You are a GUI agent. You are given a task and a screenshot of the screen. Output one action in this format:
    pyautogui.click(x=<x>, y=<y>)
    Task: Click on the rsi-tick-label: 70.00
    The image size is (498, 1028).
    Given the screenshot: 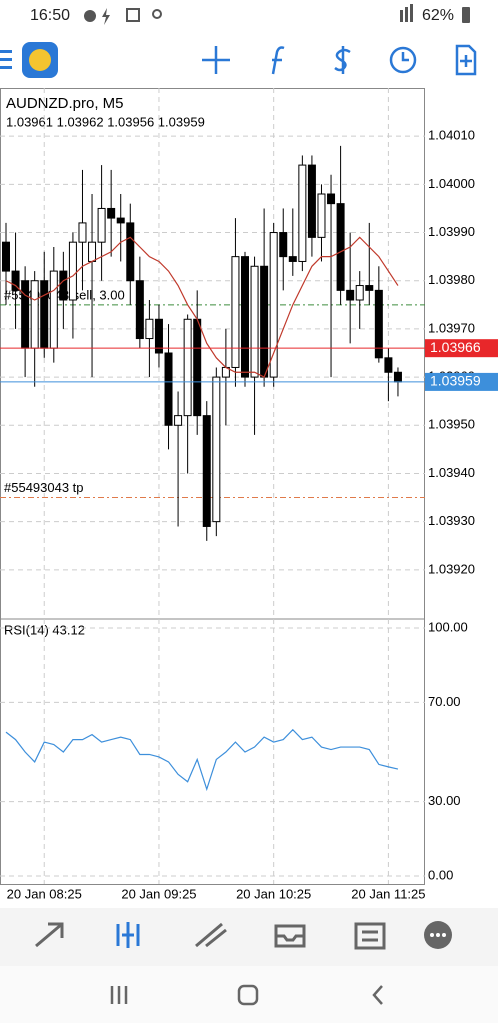 What is the action you would take?
    pyautogui.click(x=444, y=701)
    